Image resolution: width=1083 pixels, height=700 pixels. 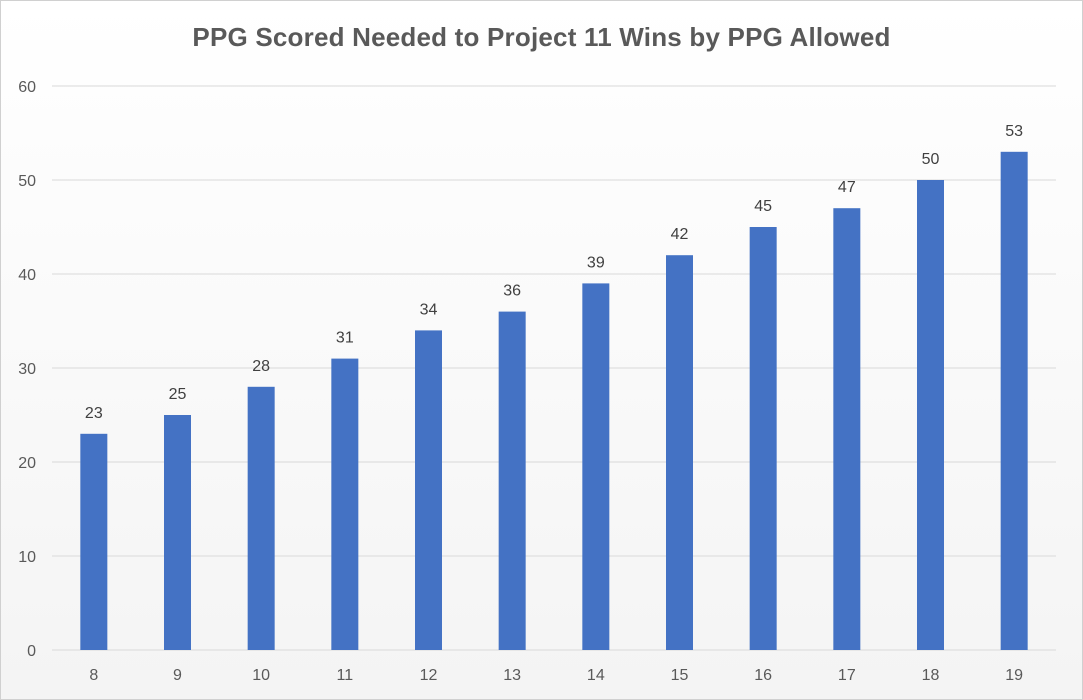 What do you see at coordinates (429, 675) in the screenshot?
I see `x-tick-label: 12` at bounding box center [429, 675].